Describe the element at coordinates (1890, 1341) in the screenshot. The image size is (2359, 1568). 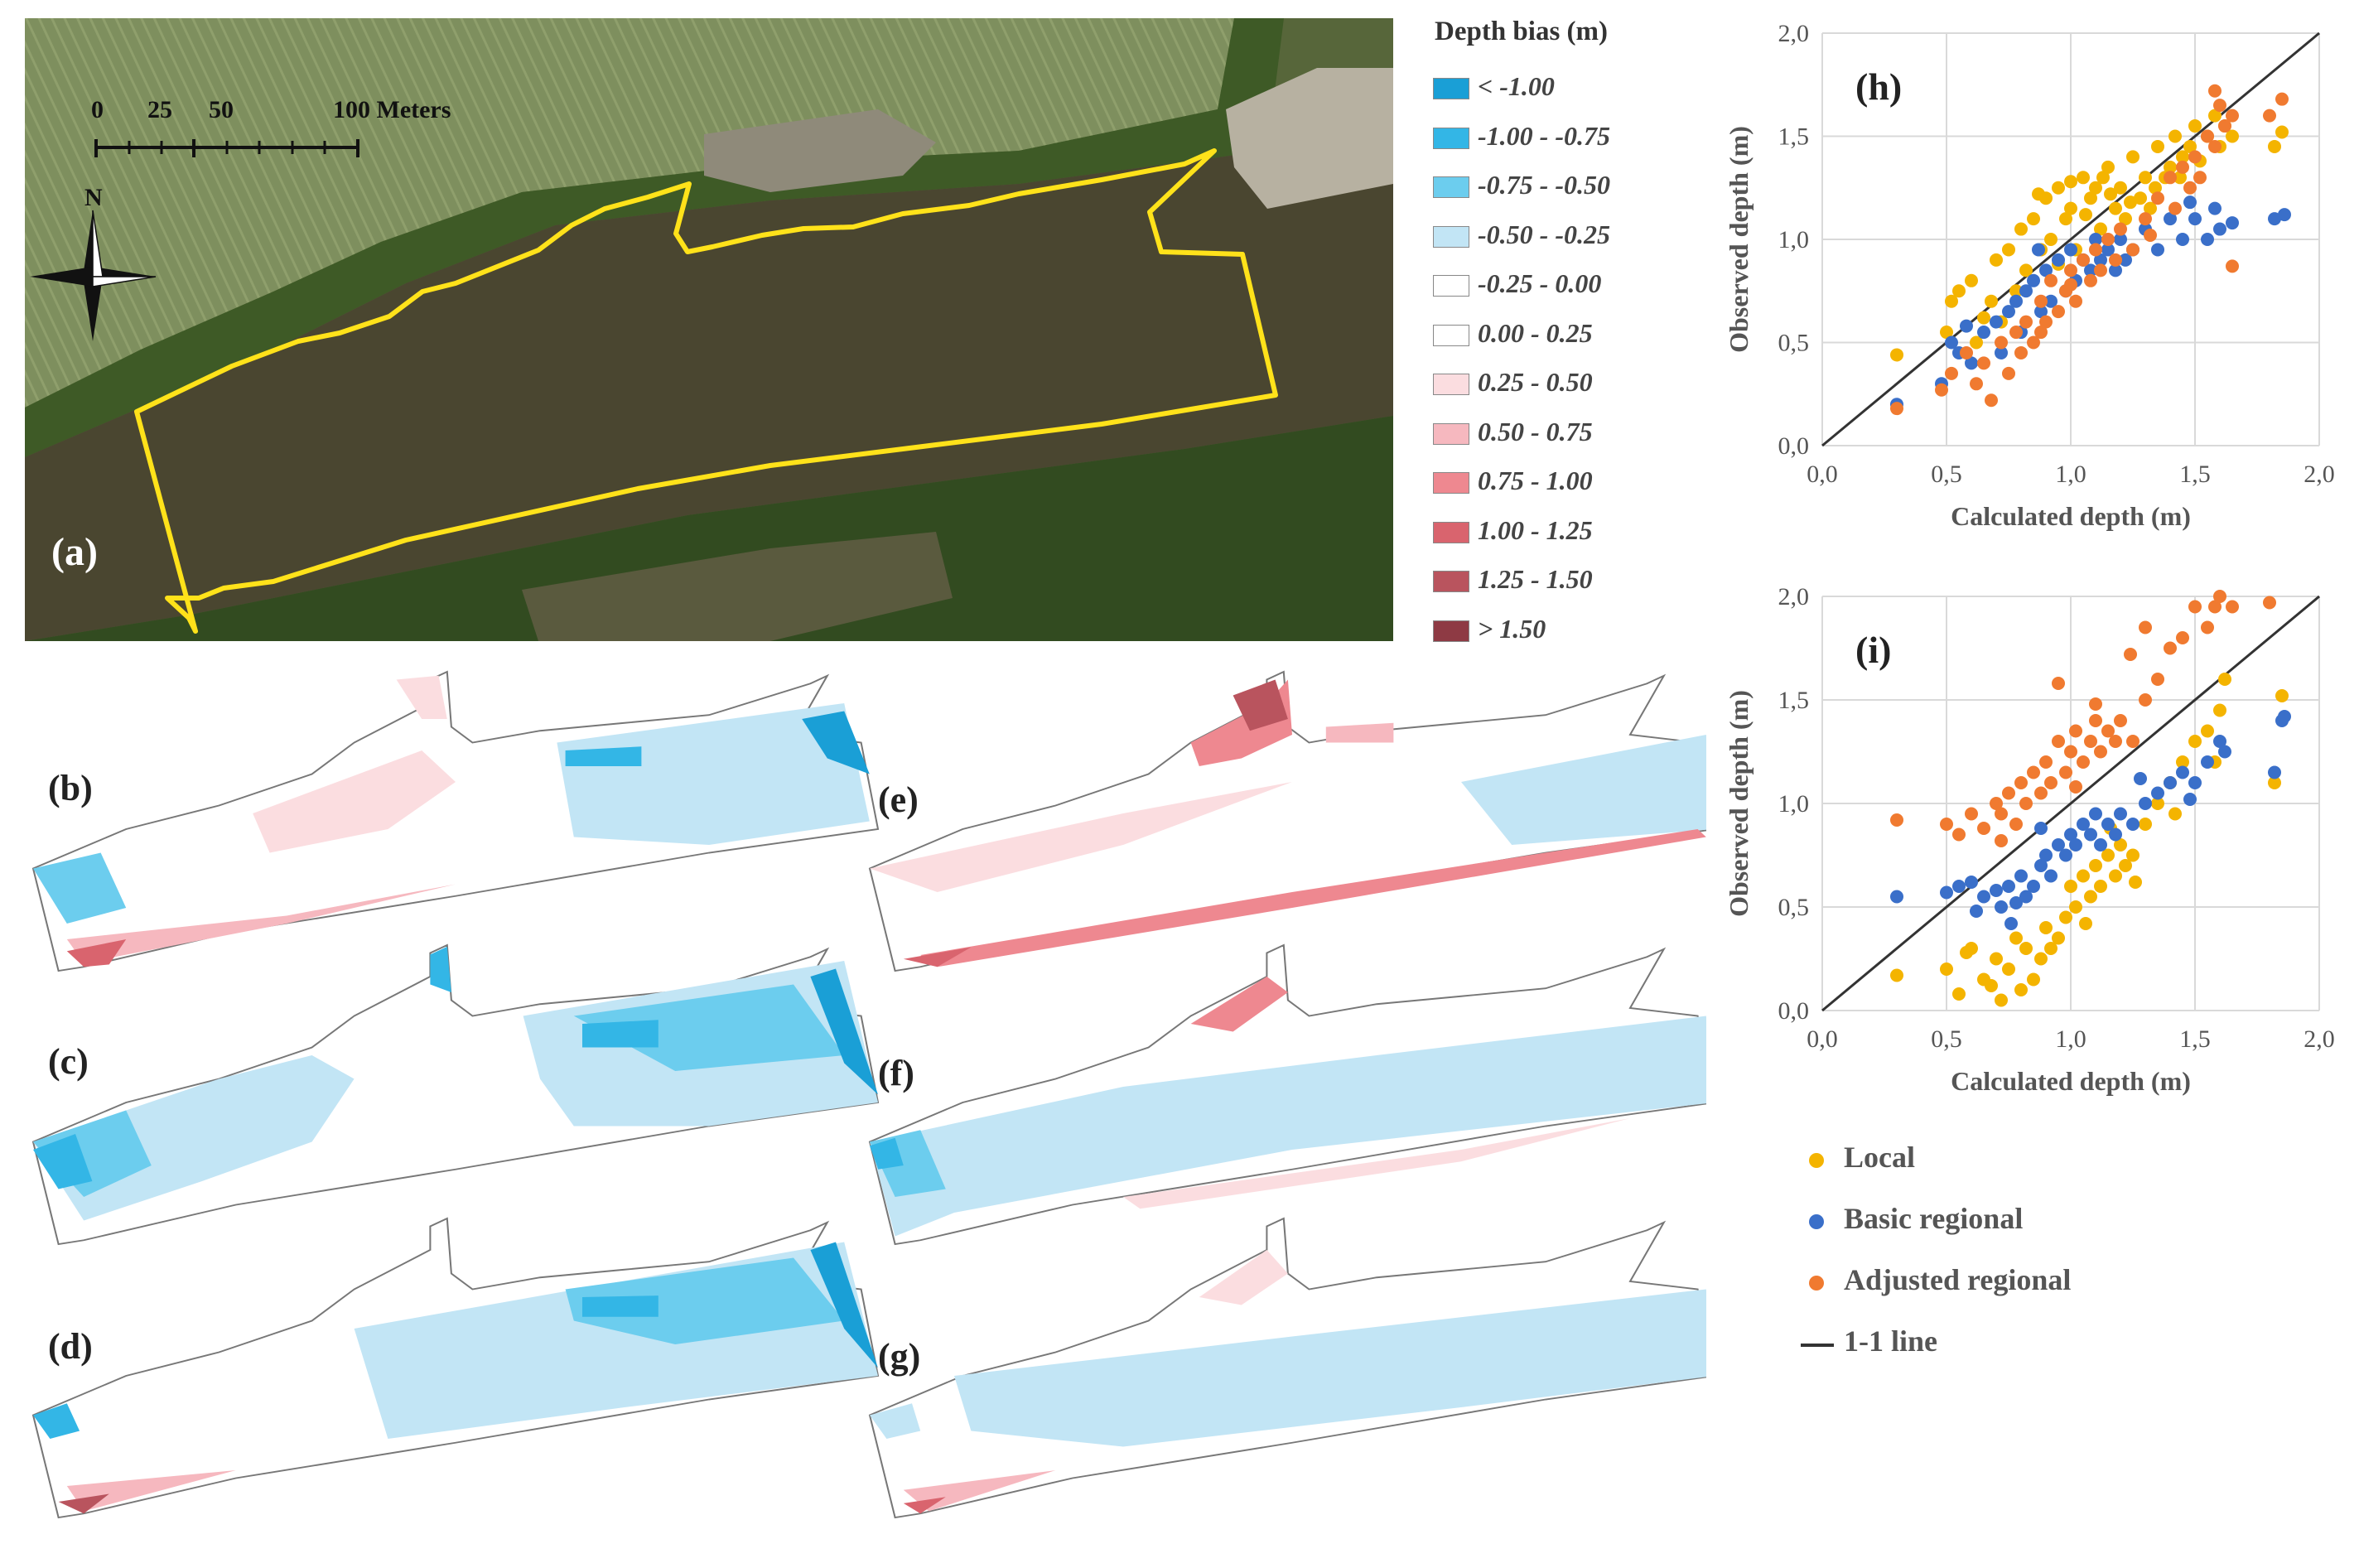
I see `series-legend-label: 1-1 line` at that location.